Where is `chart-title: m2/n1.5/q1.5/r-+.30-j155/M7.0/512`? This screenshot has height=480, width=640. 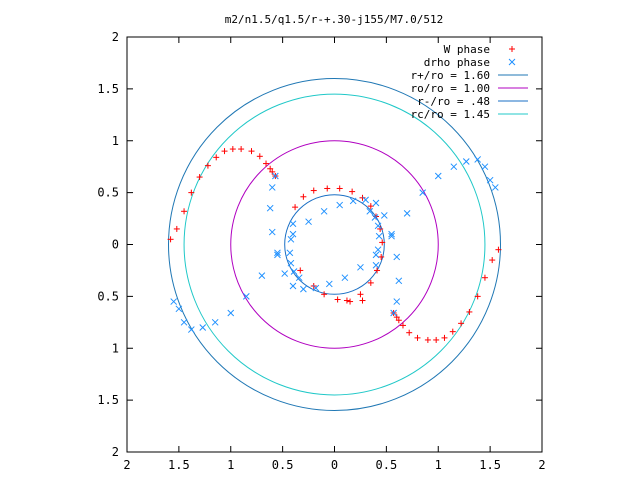 chart-title: m2/n1.5/q1.5/r-+.30-j155/M7.0/512 is located at coordinates (334, 19).